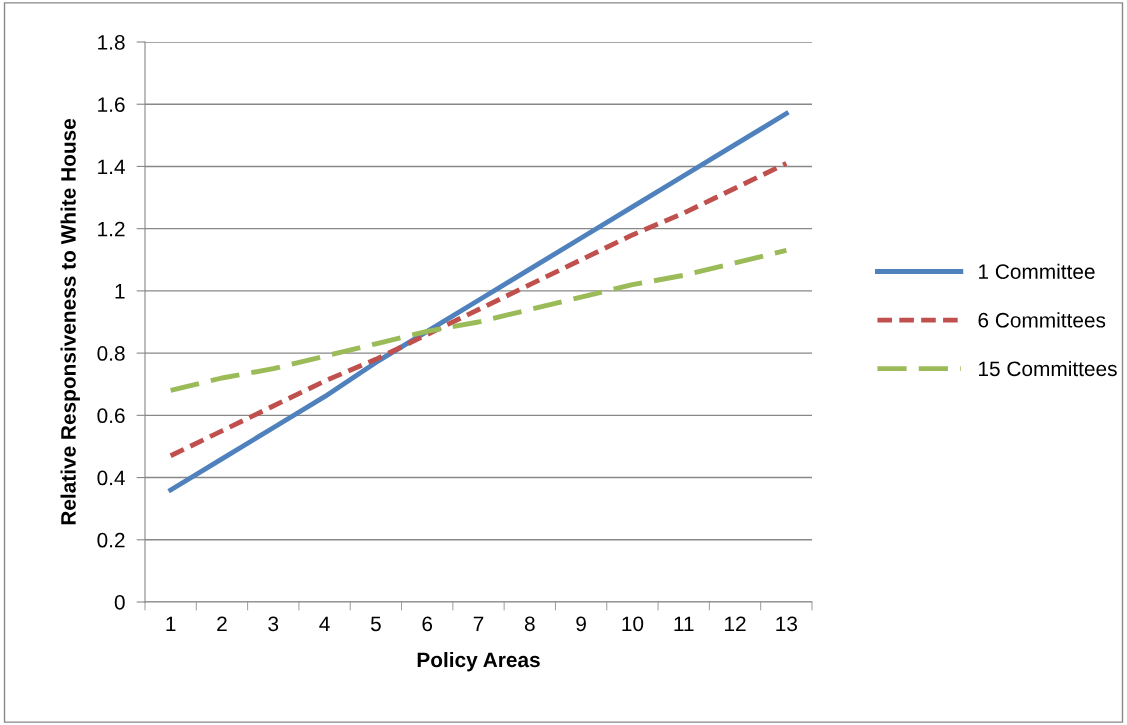  Describe the element at coordinates (222, 623) in the screenshot. I see `x-tick-label: 2` at that location.